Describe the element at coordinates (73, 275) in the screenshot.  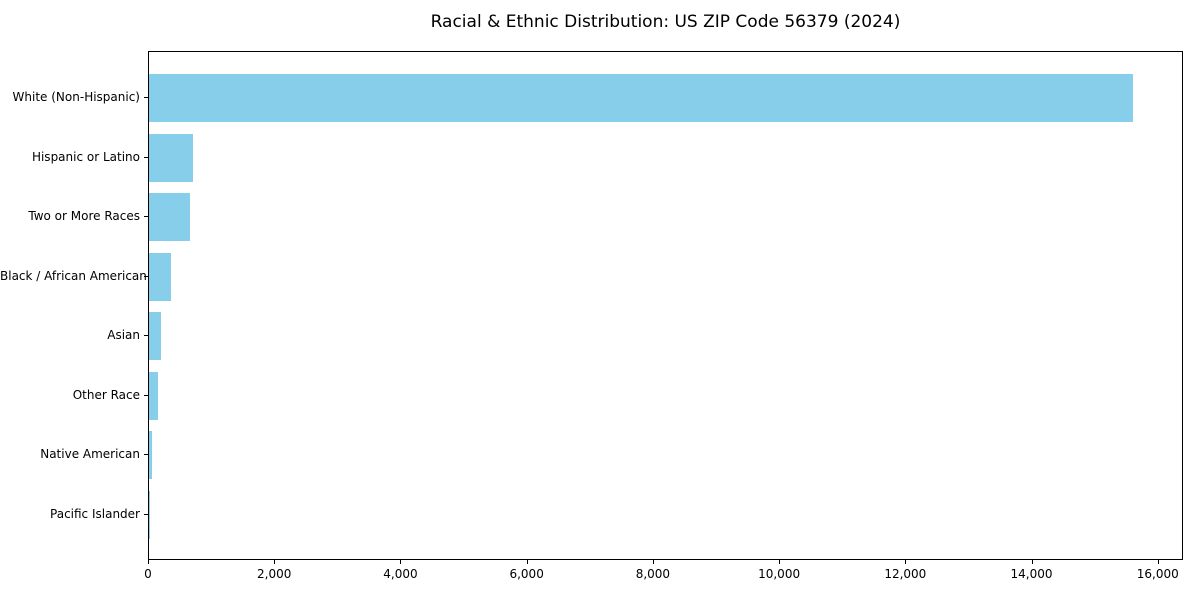
I see `y-tick-label-3: Black / African American` at that location.